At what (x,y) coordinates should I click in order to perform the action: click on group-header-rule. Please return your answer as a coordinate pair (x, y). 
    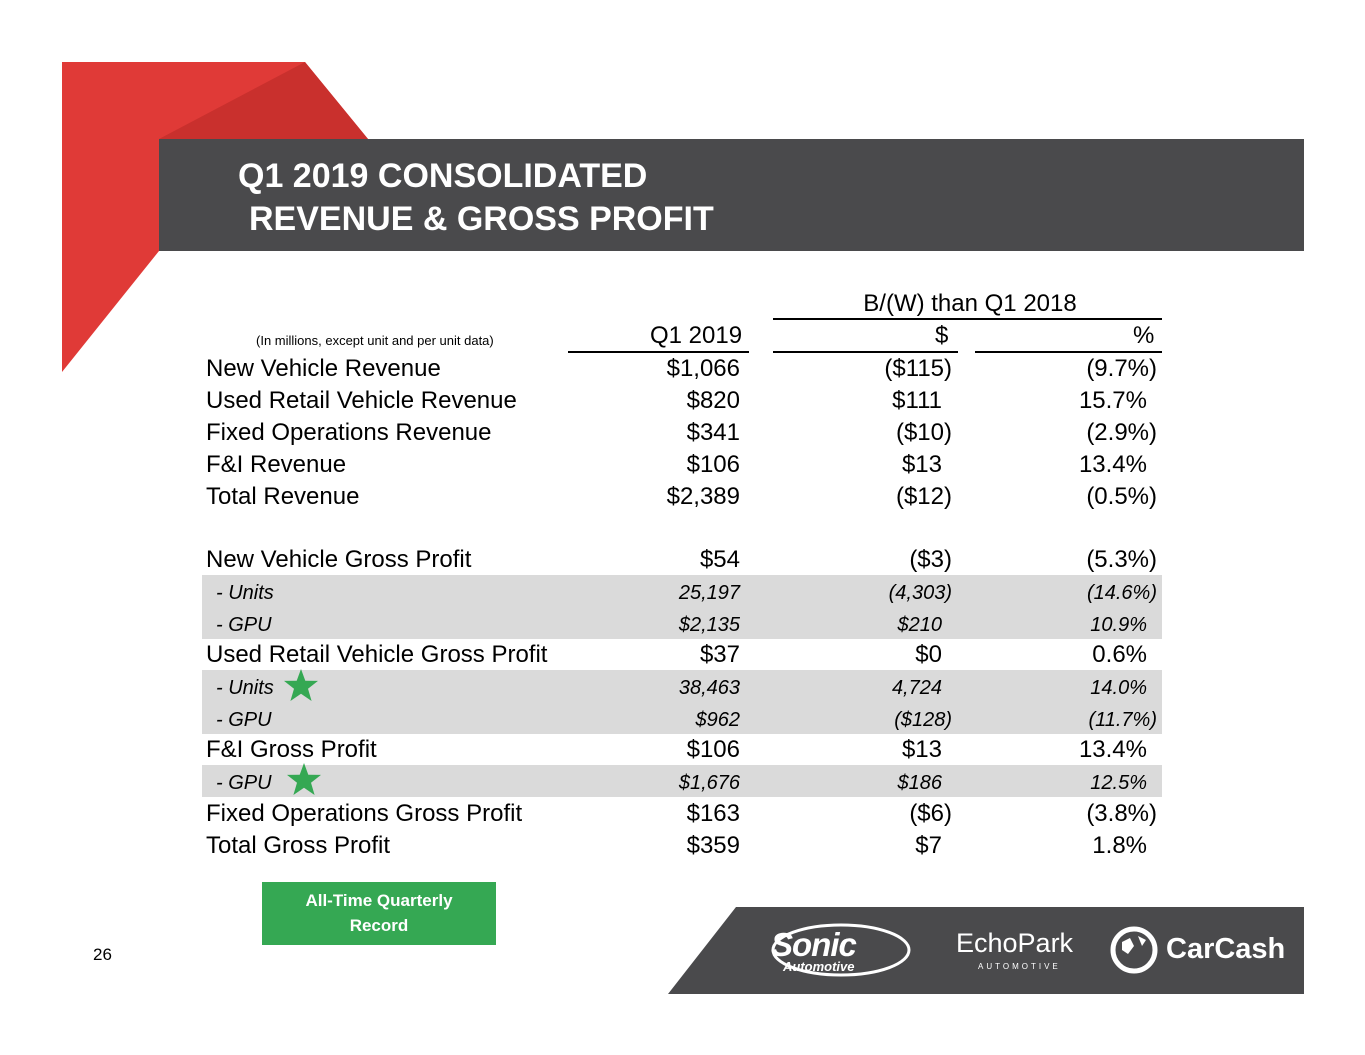
    Looking at the image, I should click on (967, 319).